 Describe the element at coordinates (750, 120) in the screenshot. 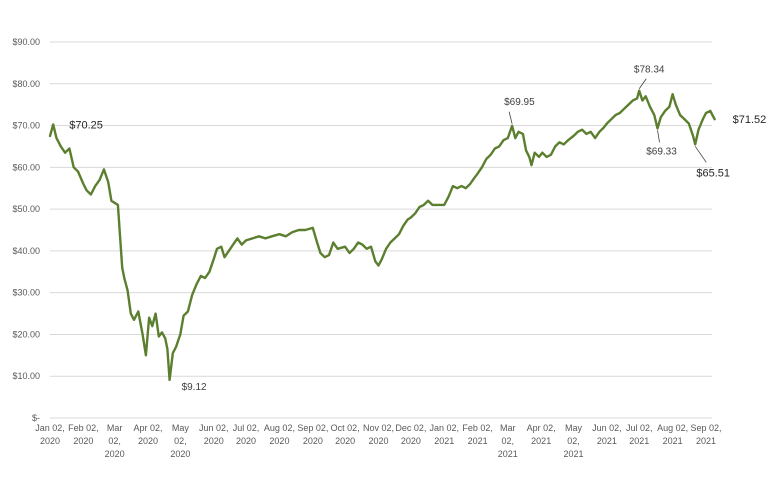

I see `data-label: $71.52` at that location.